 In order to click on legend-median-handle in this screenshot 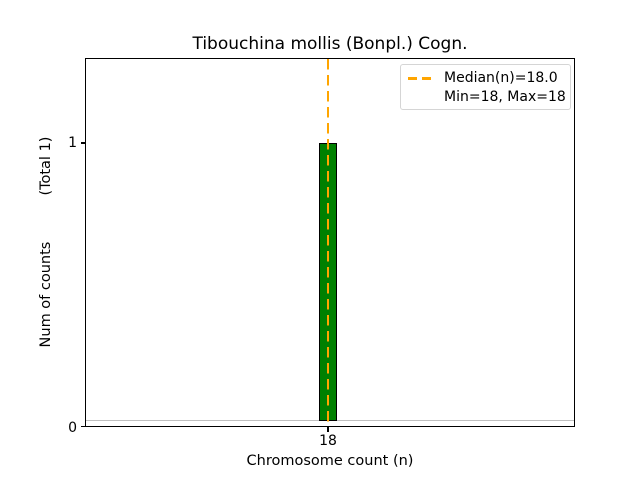, I will do `click(422, 78)`.